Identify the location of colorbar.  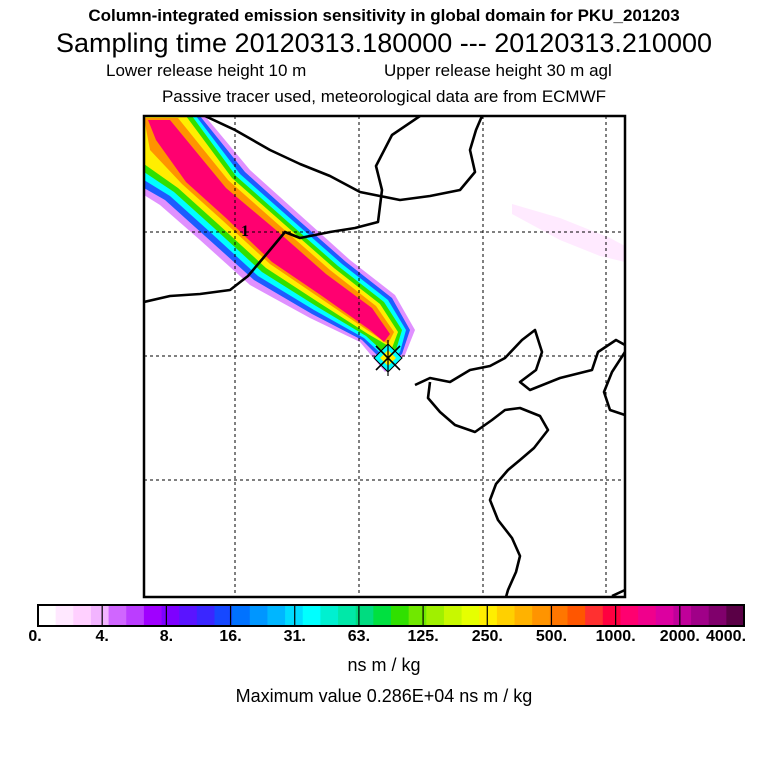
(391, 615).